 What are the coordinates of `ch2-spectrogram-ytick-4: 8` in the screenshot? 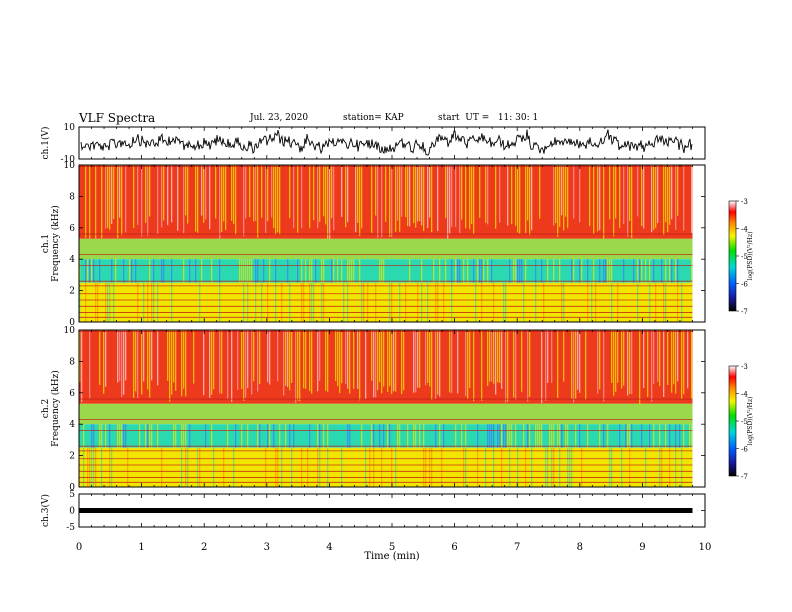 It's located at (72, 362).